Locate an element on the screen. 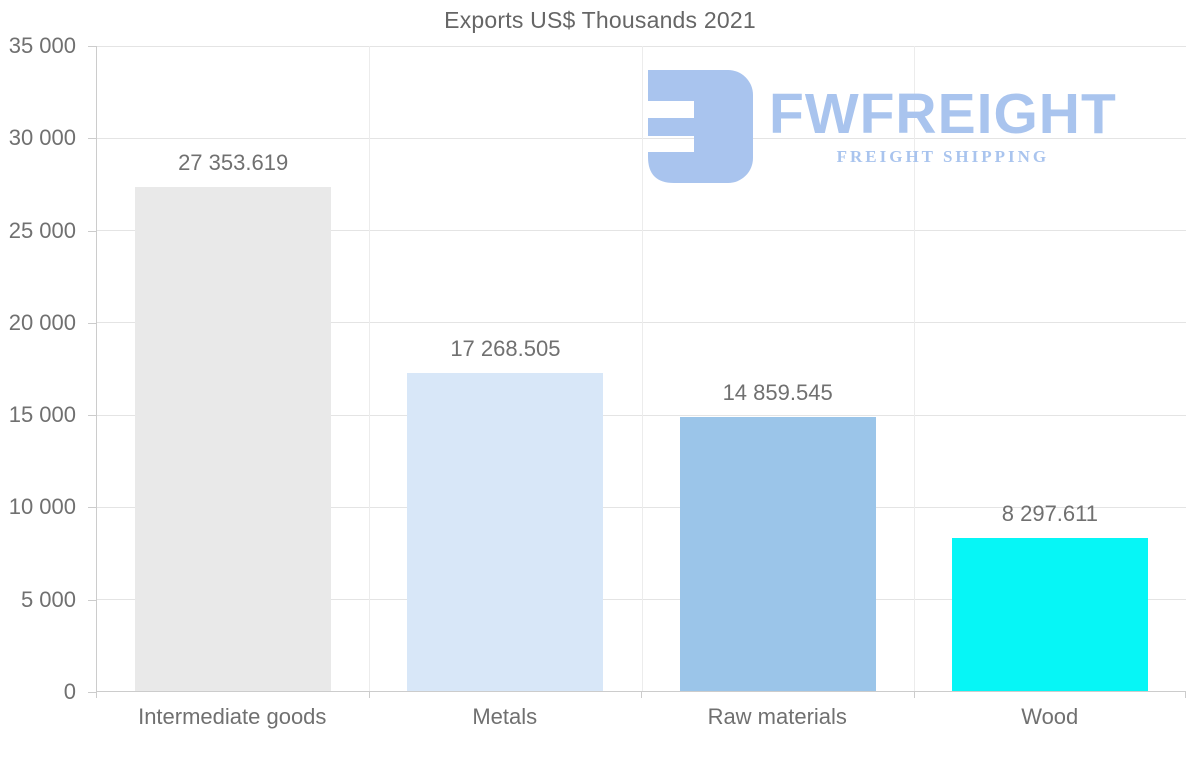 This screenshot has height=763, width=1200. chart-title: Exports US$ Thousands 2021 is located at coordinates (600, 20).